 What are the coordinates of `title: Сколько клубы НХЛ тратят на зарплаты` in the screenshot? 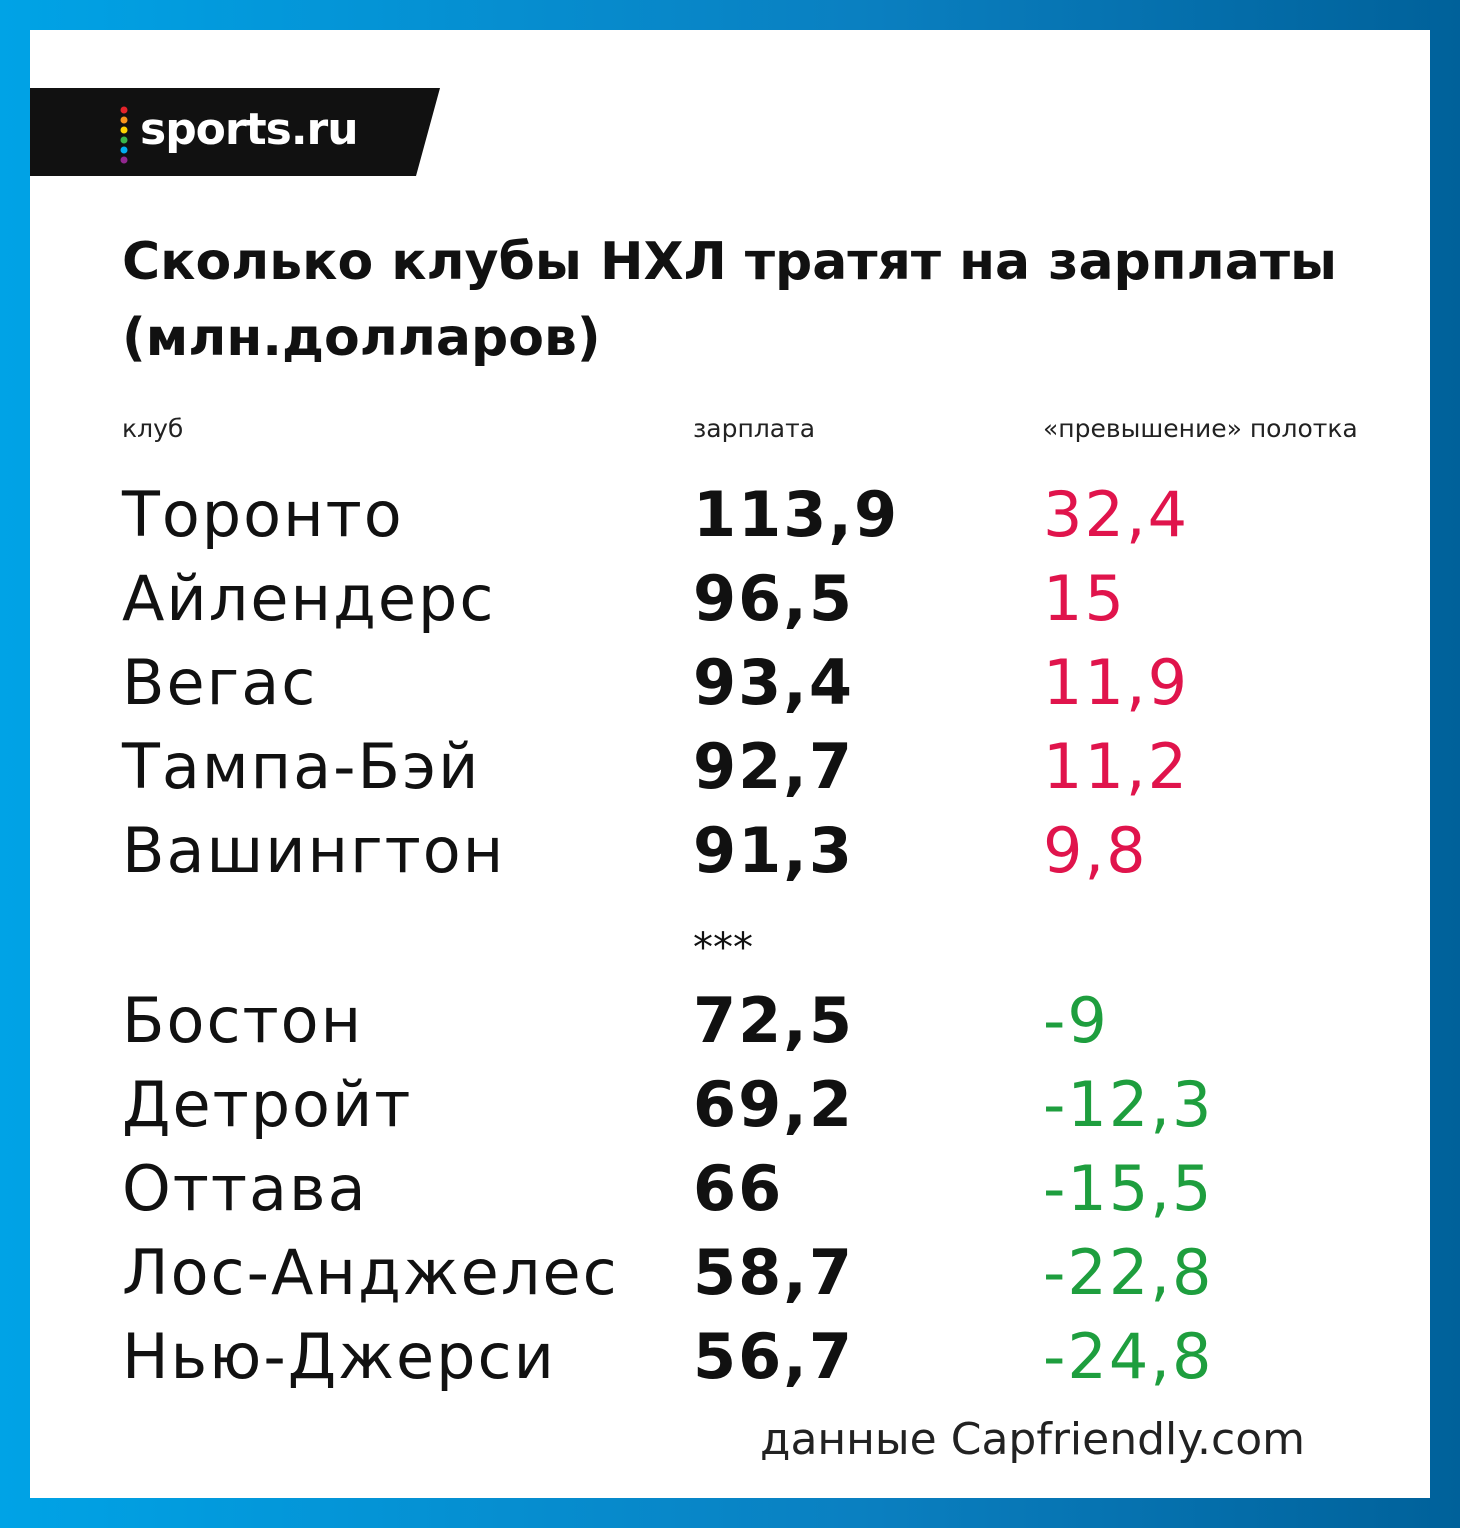 It's located at (730, 262).